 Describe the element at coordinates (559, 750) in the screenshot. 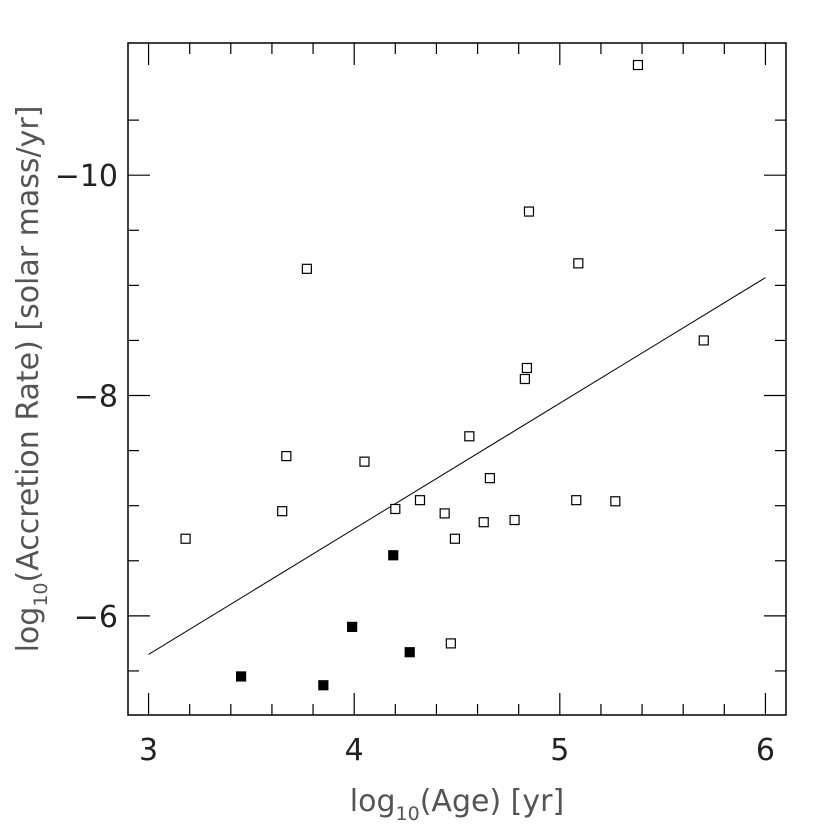

I see `x-tick-label: 5` at that location.